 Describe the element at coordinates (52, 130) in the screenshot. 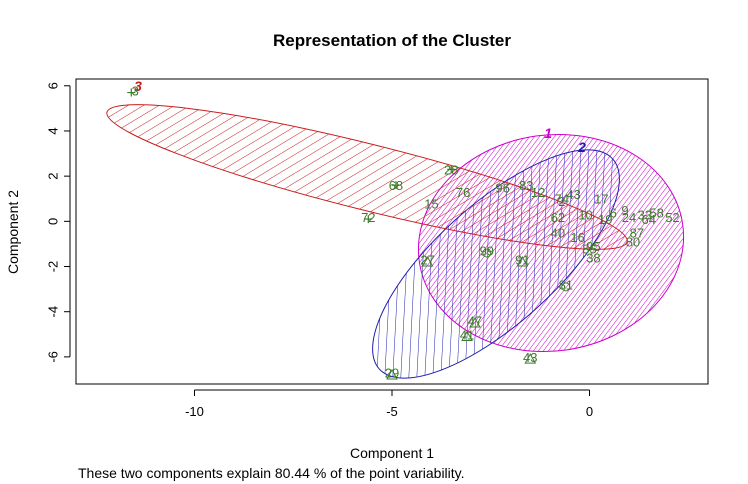

I see `y-tick-label: 4` at that location.